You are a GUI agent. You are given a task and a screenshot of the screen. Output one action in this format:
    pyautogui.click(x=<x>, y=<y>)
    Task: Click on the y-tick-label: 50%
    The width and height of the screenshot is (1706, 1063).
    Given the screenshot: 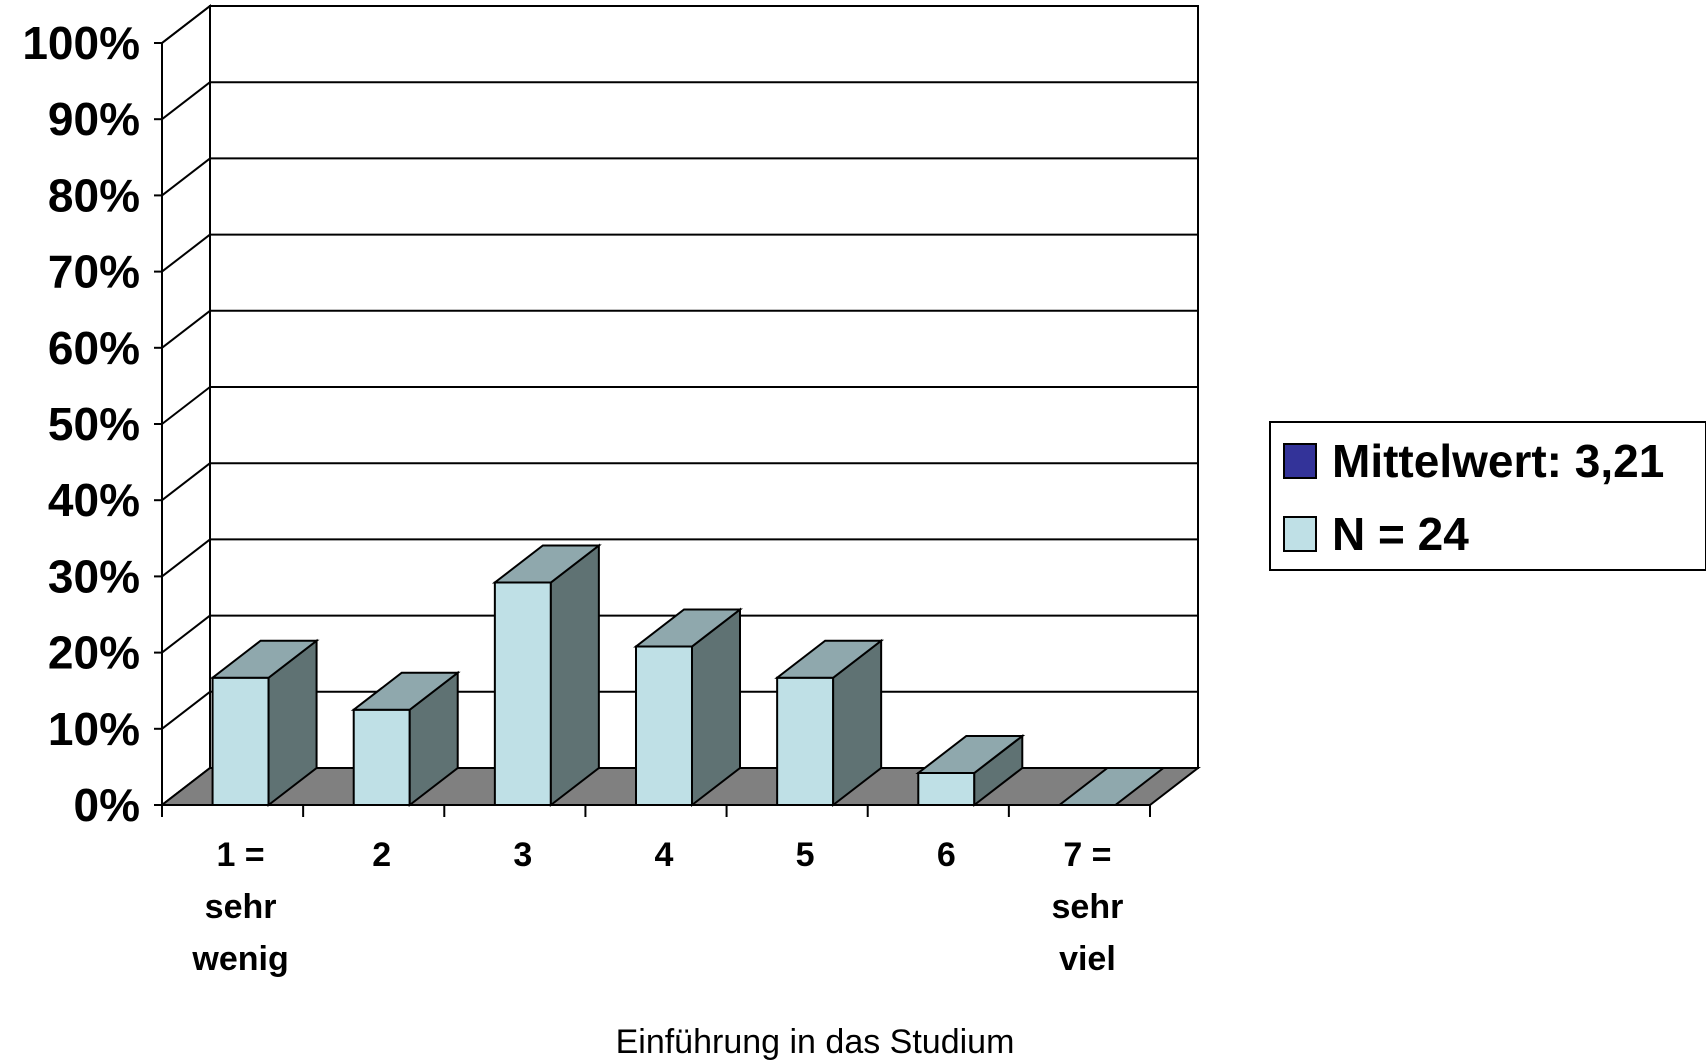 What is the action you would take?
    pyautogui.click(x=94, y=424)
    